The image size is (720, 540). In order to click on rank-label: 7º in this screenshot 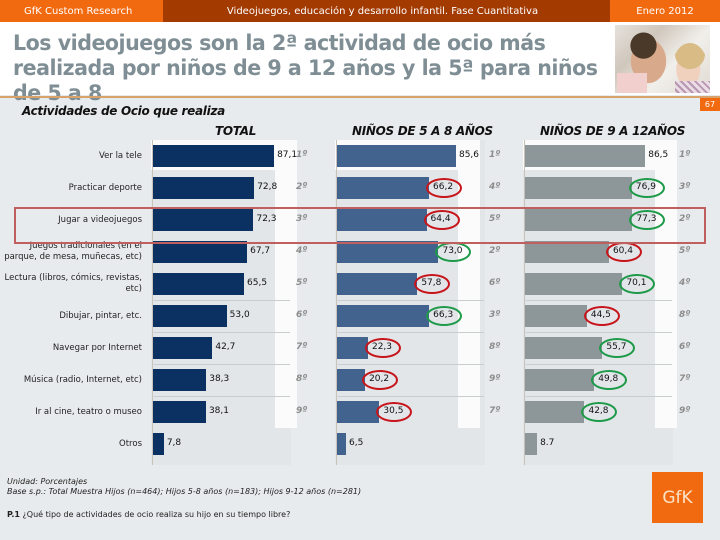, I will do `click(302, 347)`.